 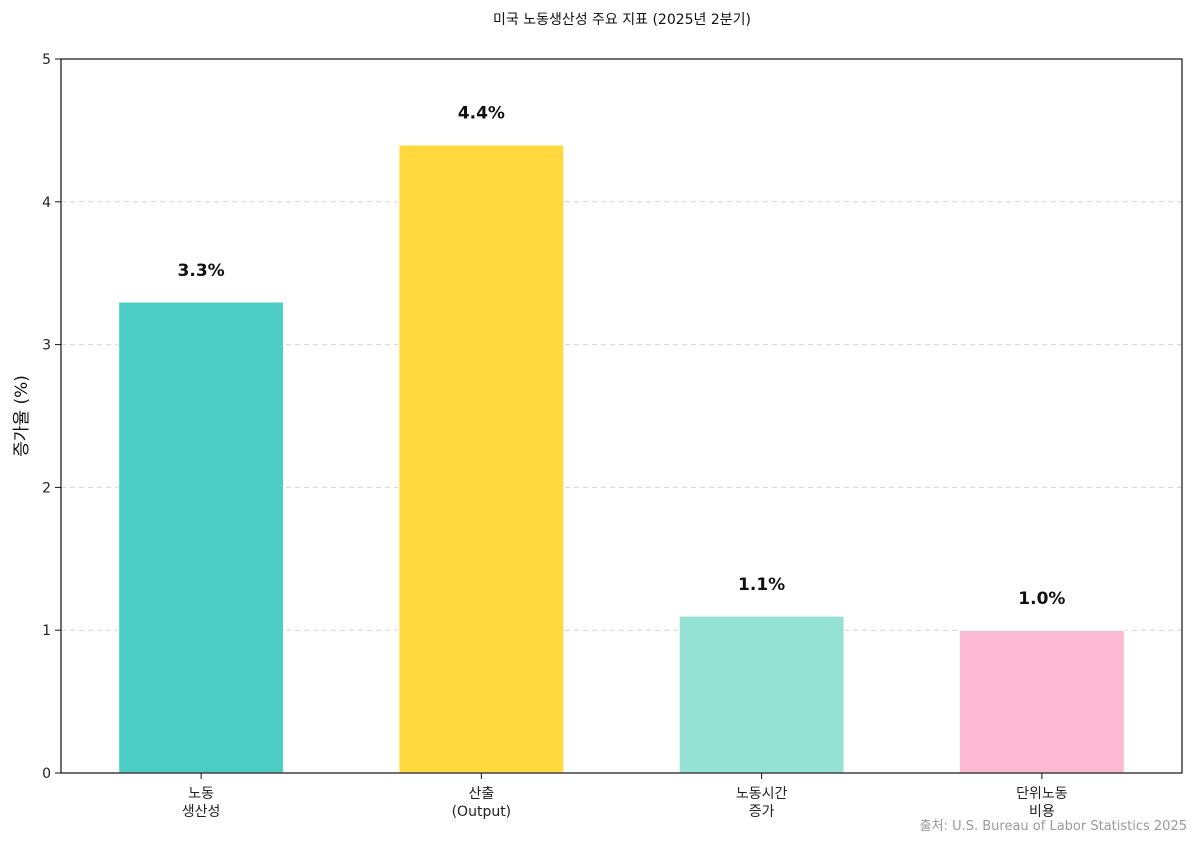 What do you see at coordinates (201, 794) in the screenshot?
I see `x-tick-label: 노동` at bounding box center [201, 794].